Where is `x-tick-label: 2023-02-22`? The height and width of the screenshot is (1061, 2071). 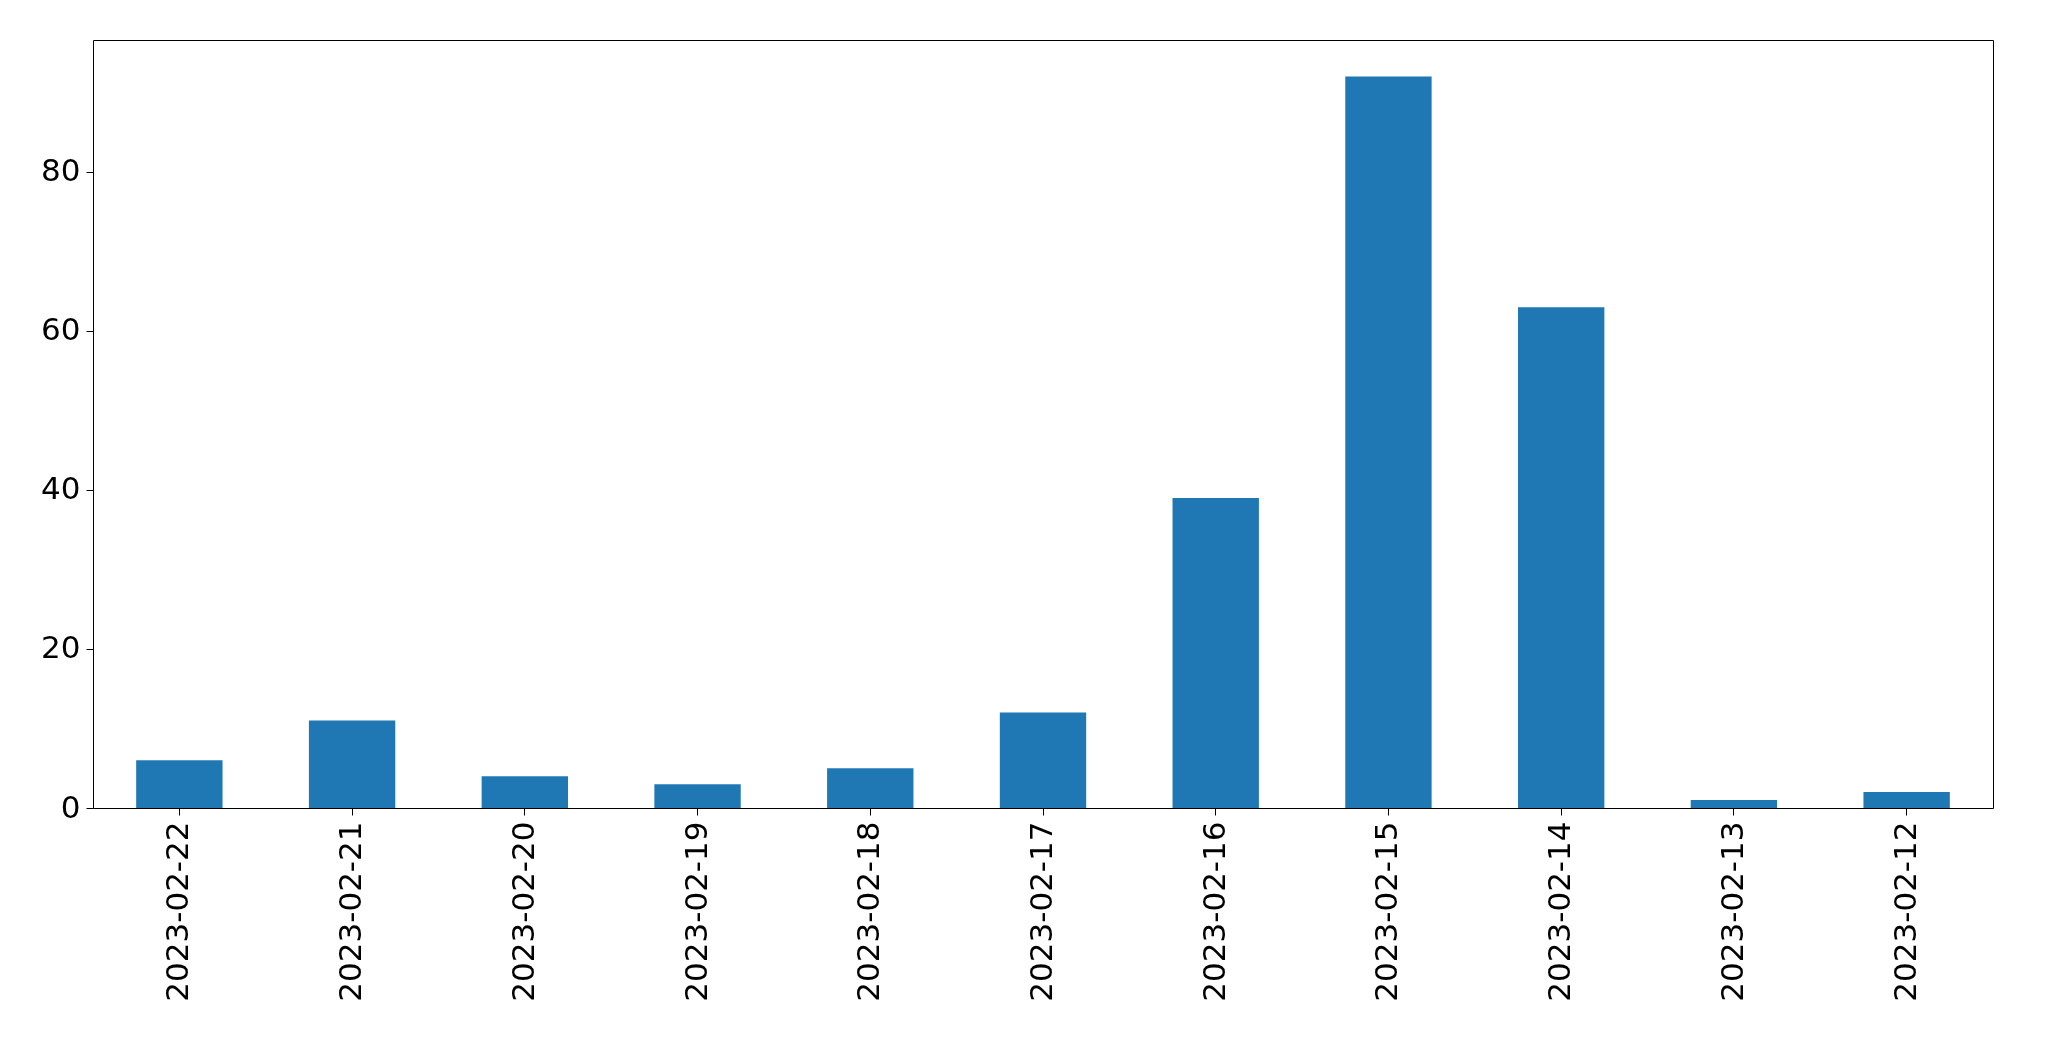 x-tick-label: 2023-02-22 is located at coordinates (177, 911).